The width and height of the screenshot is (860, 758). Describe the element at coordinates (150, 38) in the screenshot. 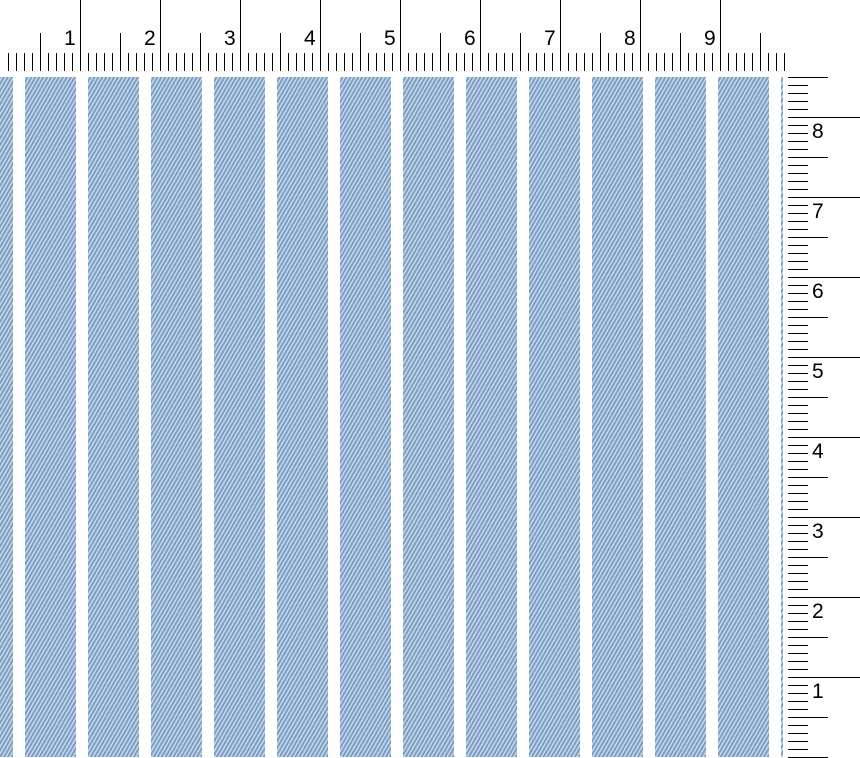

I see `ruler-label: 2` at that location.